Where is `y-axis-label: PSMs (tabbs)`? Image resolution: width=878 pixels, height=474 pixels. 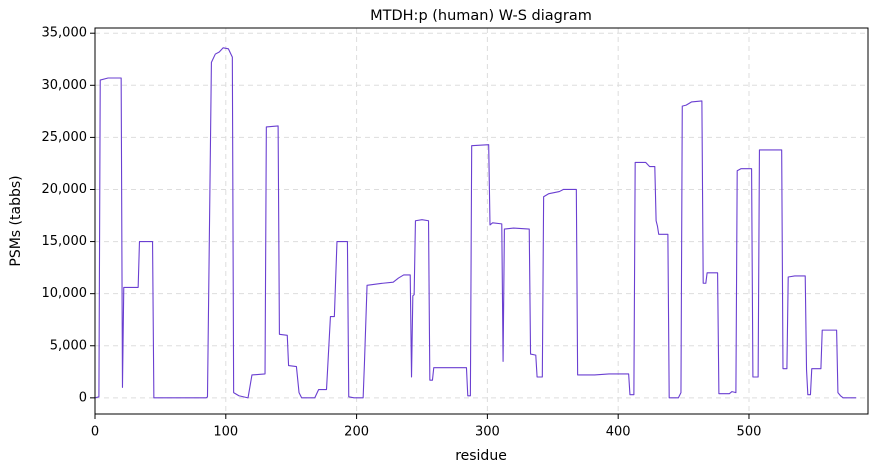 y-axis-label: PSMs (tabbs) is located at coordinates (16, 220).